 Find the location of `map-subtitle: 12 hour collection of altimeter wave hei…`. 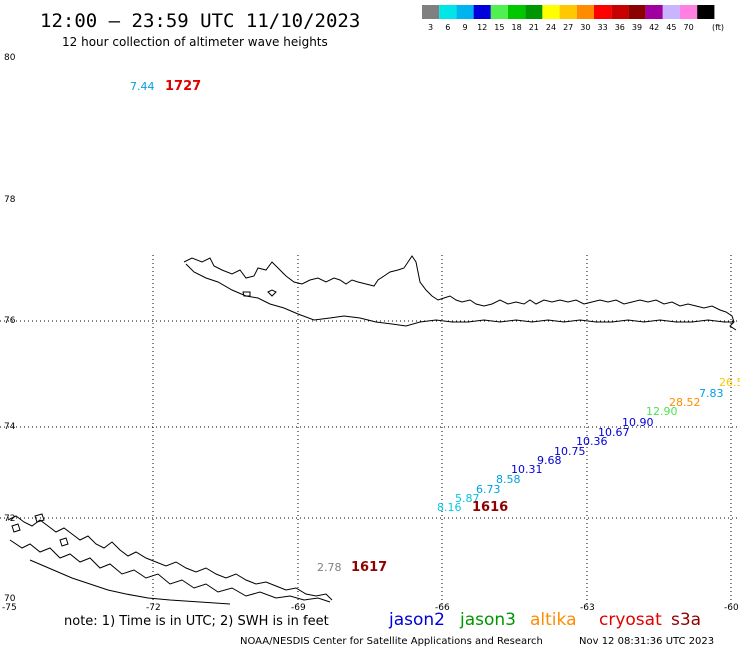

map-subtitle: 12 hour collection of altimeter wave hei… is located at coordinates (195, 42).